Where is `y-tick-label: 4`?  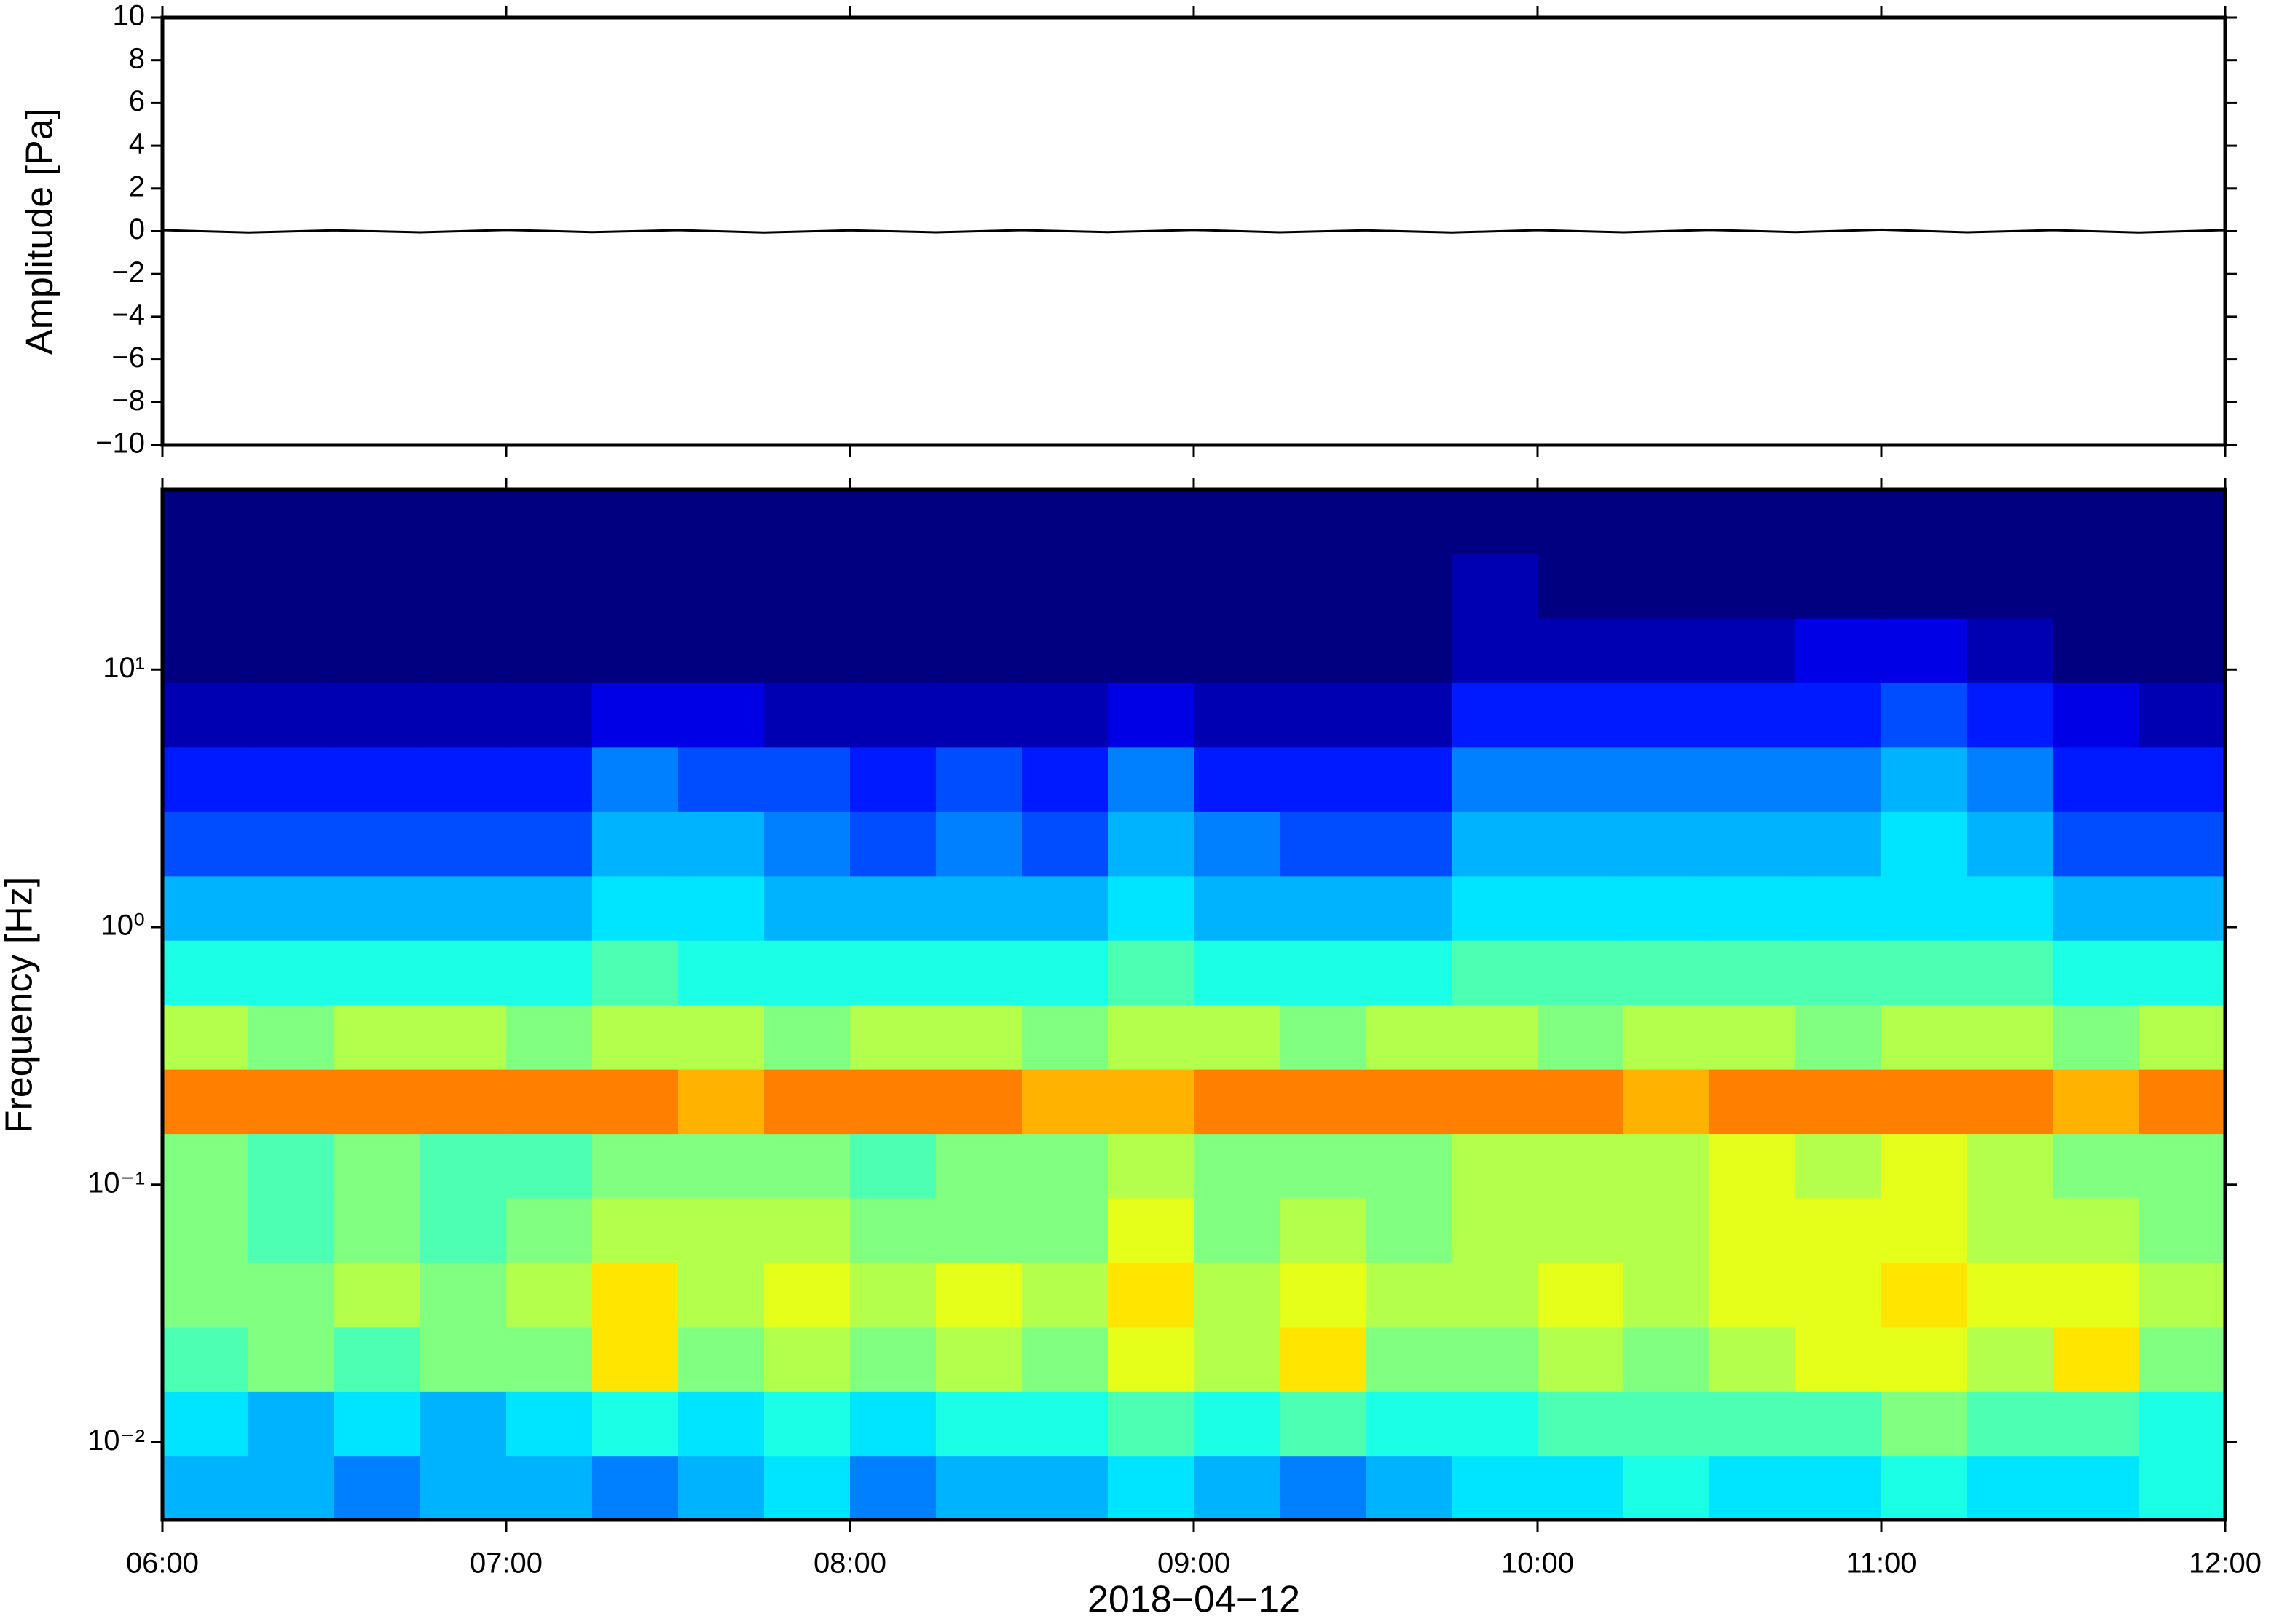 y-tick-label: 4 is located at coordinates (137, 144).